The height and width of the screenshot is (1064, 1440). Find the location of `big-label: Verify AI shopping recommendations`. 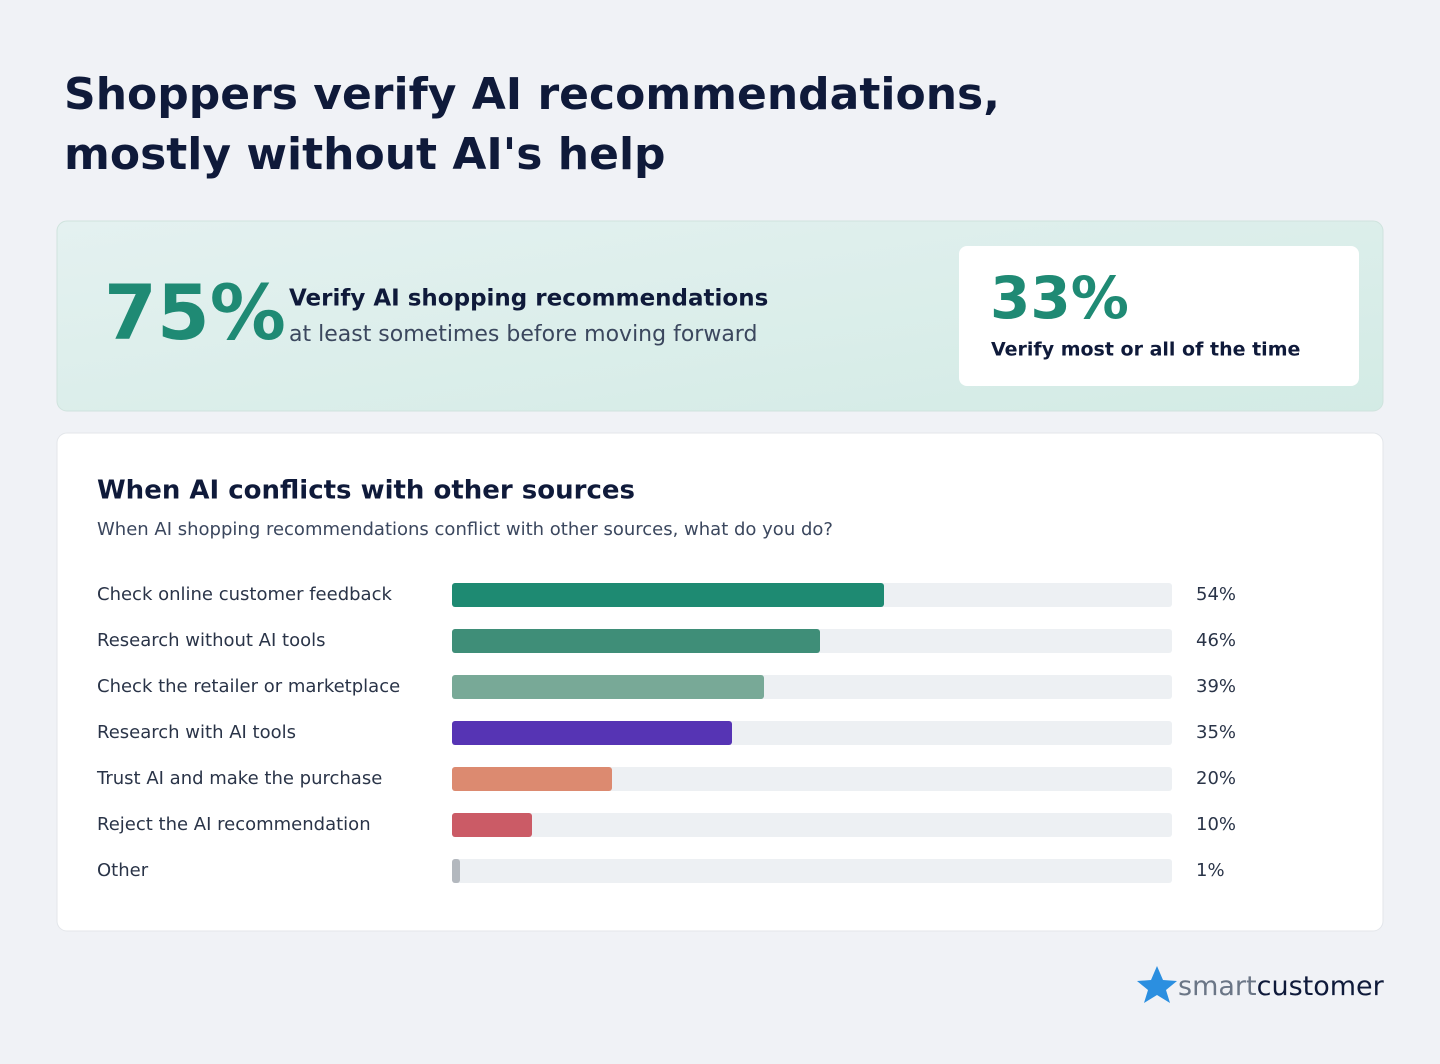

big-label: Verify AI shopping recommendations is located at coordinates (528, 299).